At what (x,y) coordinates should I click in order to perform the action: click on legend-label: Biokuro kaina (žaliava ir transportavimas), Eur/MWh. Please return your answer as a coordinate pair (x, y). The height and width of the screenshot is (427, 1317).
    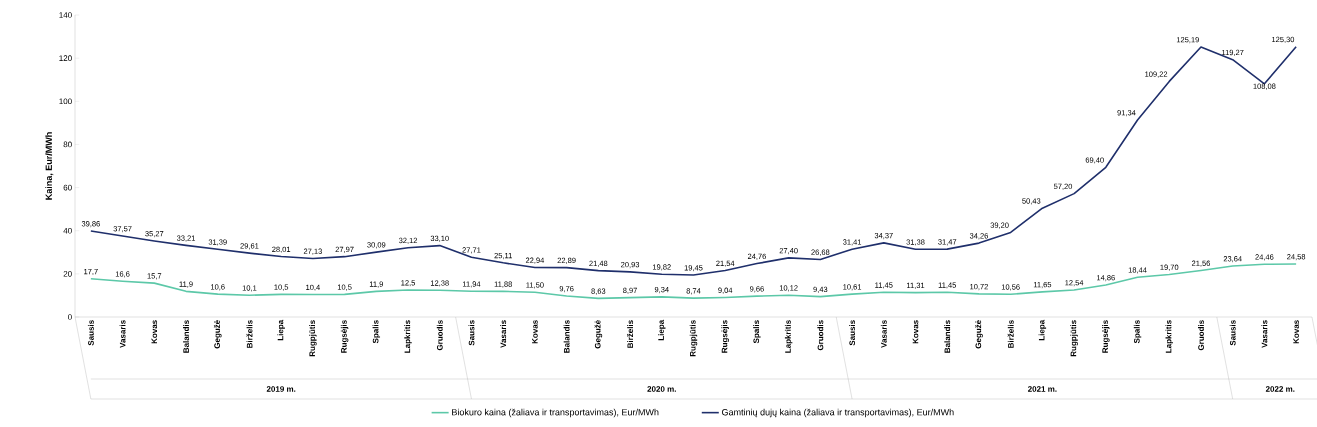
    Looking at the image, I should click on (555, 413).